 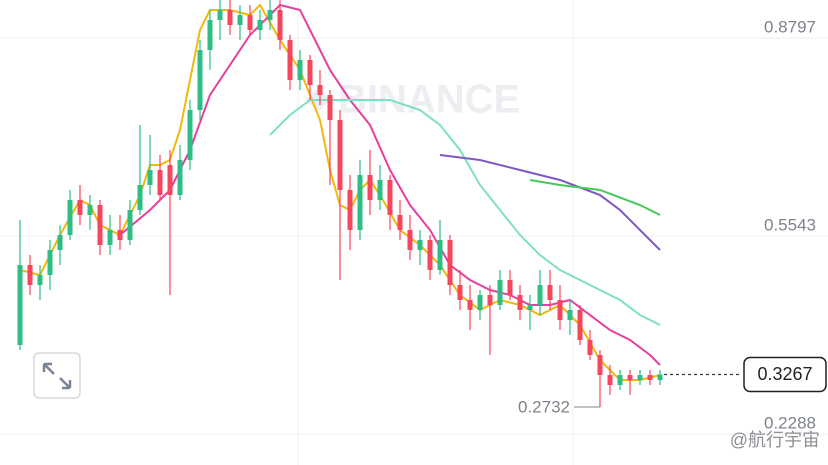 What do you see at coordinates (595, 197) in the screenshot?
I see `ma-line` at bounding box center [595, 197].